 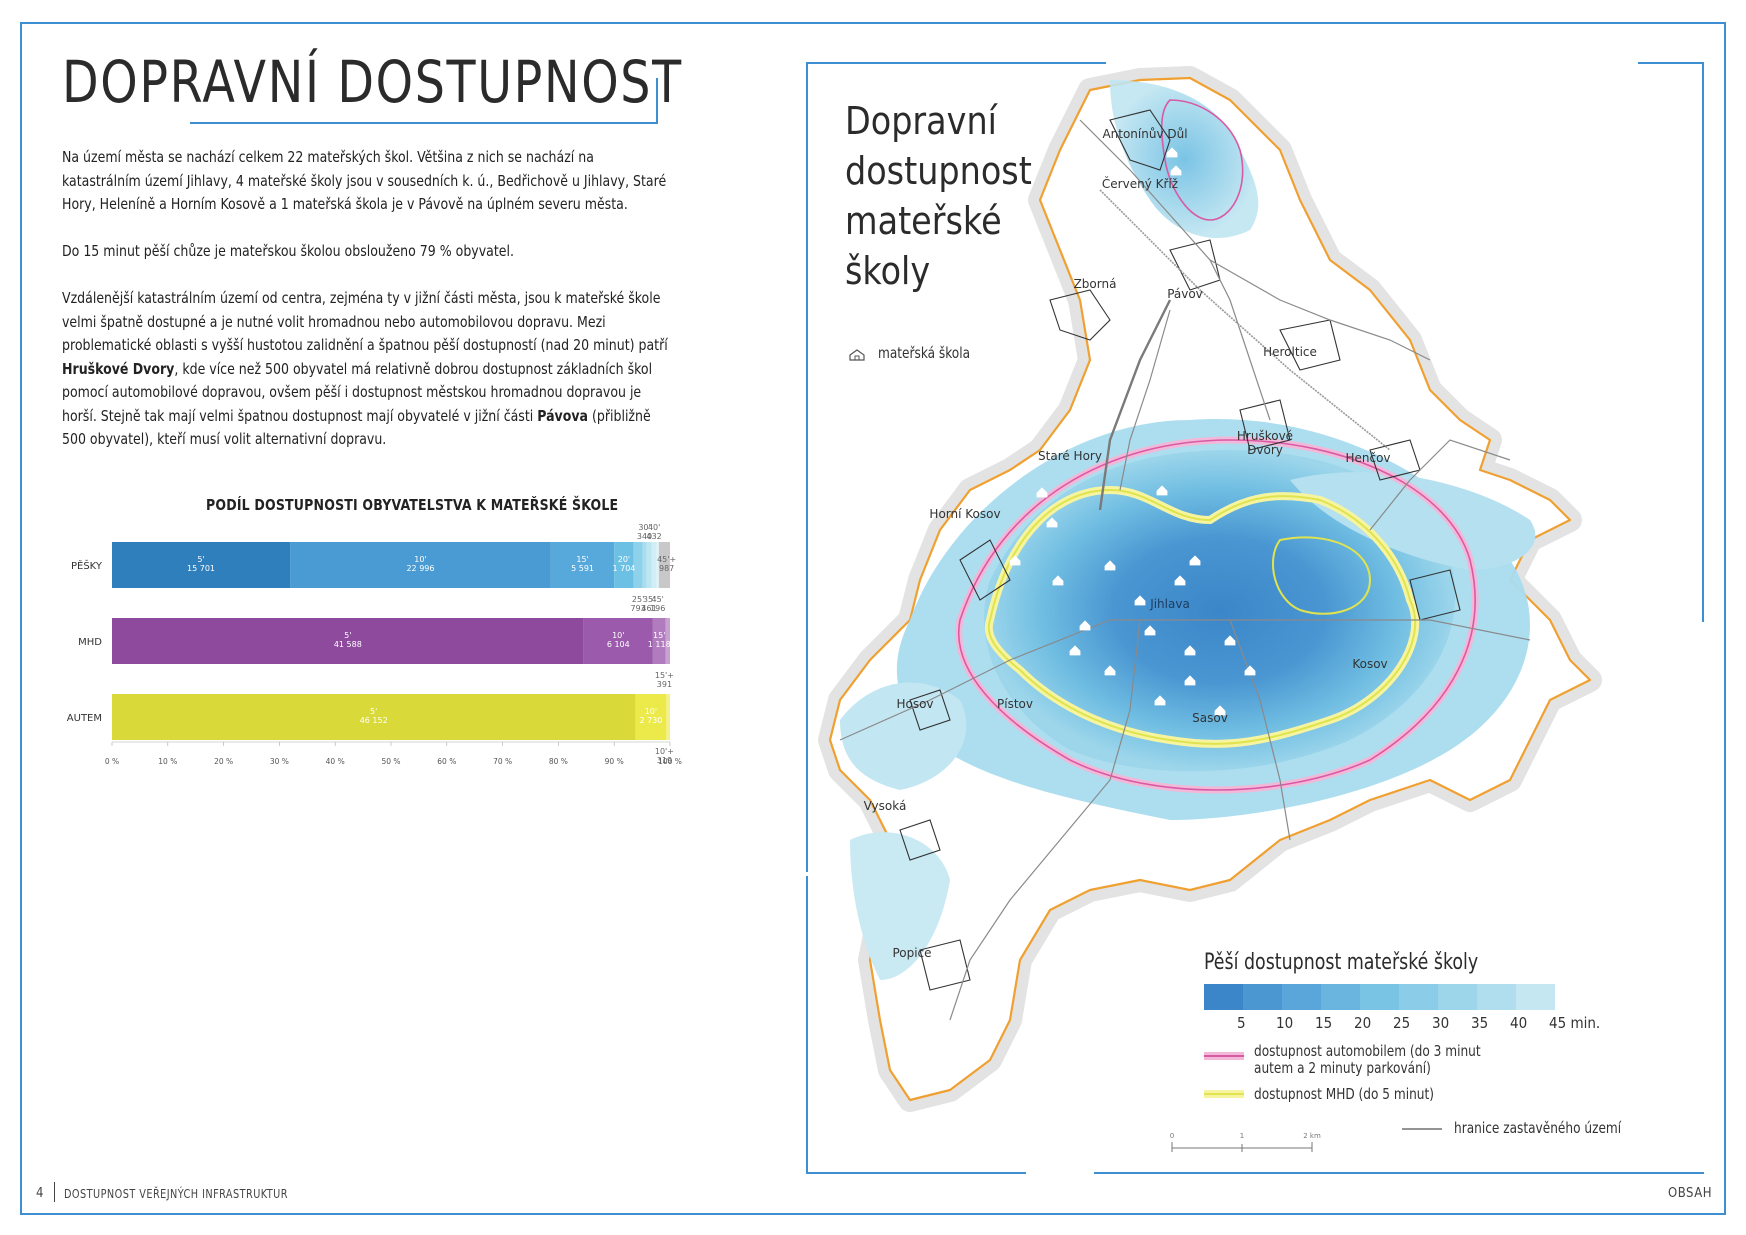 I want to click on scale-tick-2: 15, so click(x=1324, y=1023).